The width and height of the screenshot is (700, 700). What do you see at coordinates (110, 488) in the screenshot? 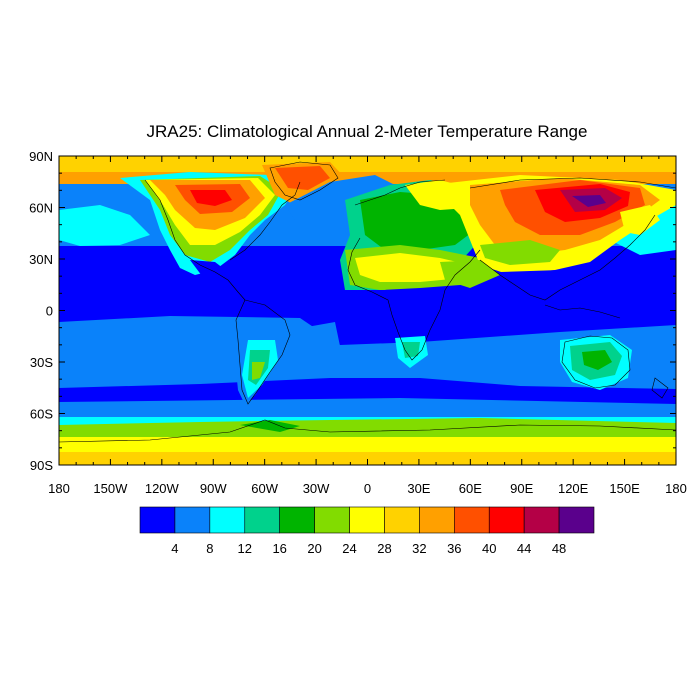
I see `lon-tick-label: 150W` at bounding box center [110, 488].